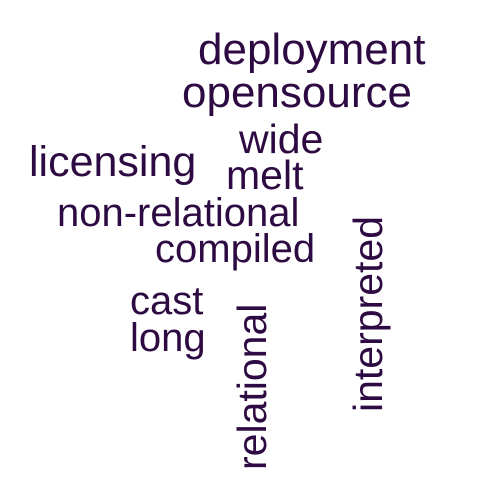 The width and height of the screenshot is (504, 504). What do you see at coordinates (281, 139) in the screenshot?
I see `word-wide: wide` at bounding box center [281, 139].